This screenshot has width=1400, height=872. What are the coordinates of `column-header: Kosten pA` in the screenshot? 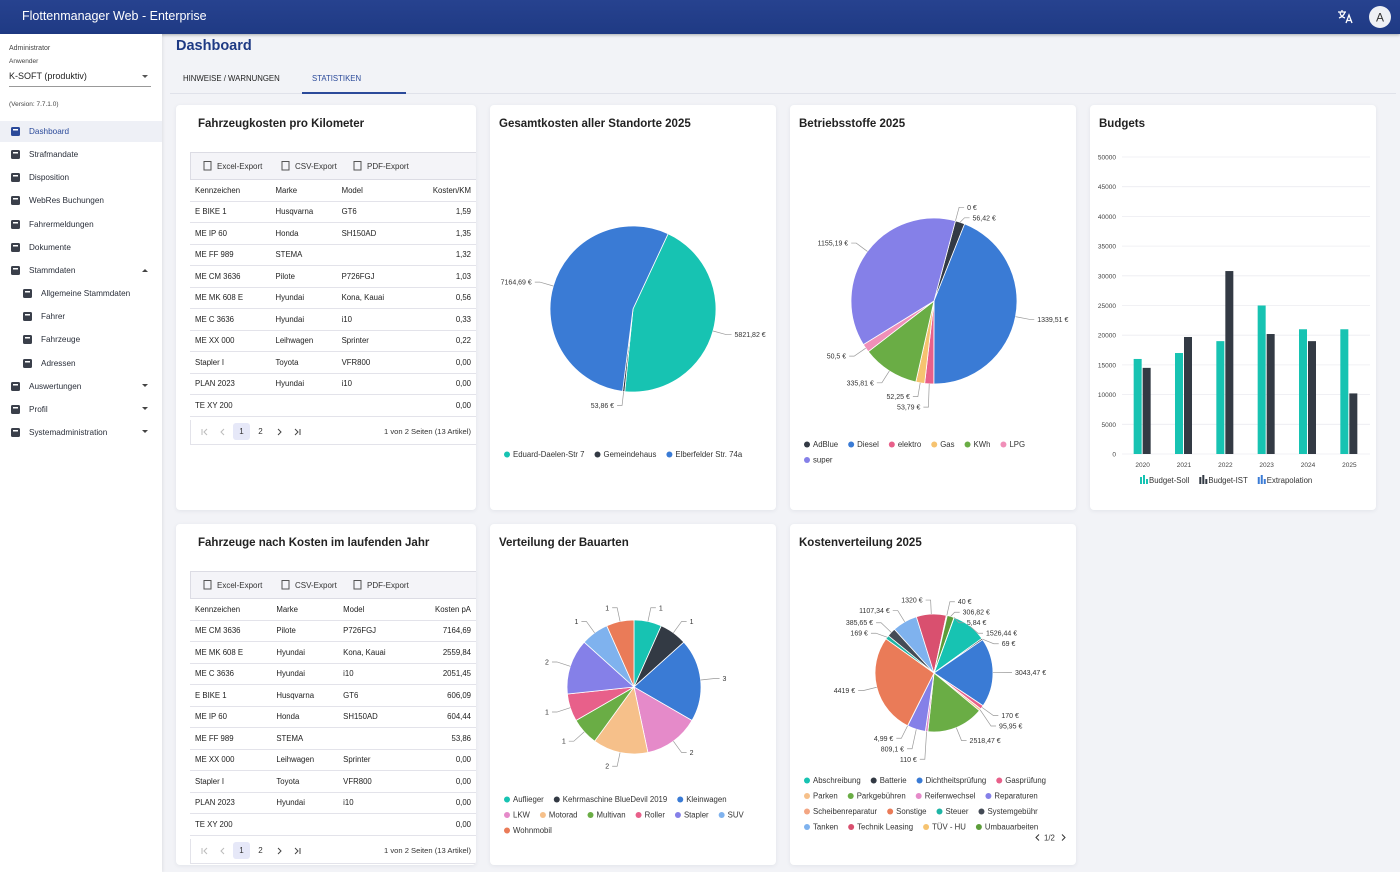 It's located at (443, 610).